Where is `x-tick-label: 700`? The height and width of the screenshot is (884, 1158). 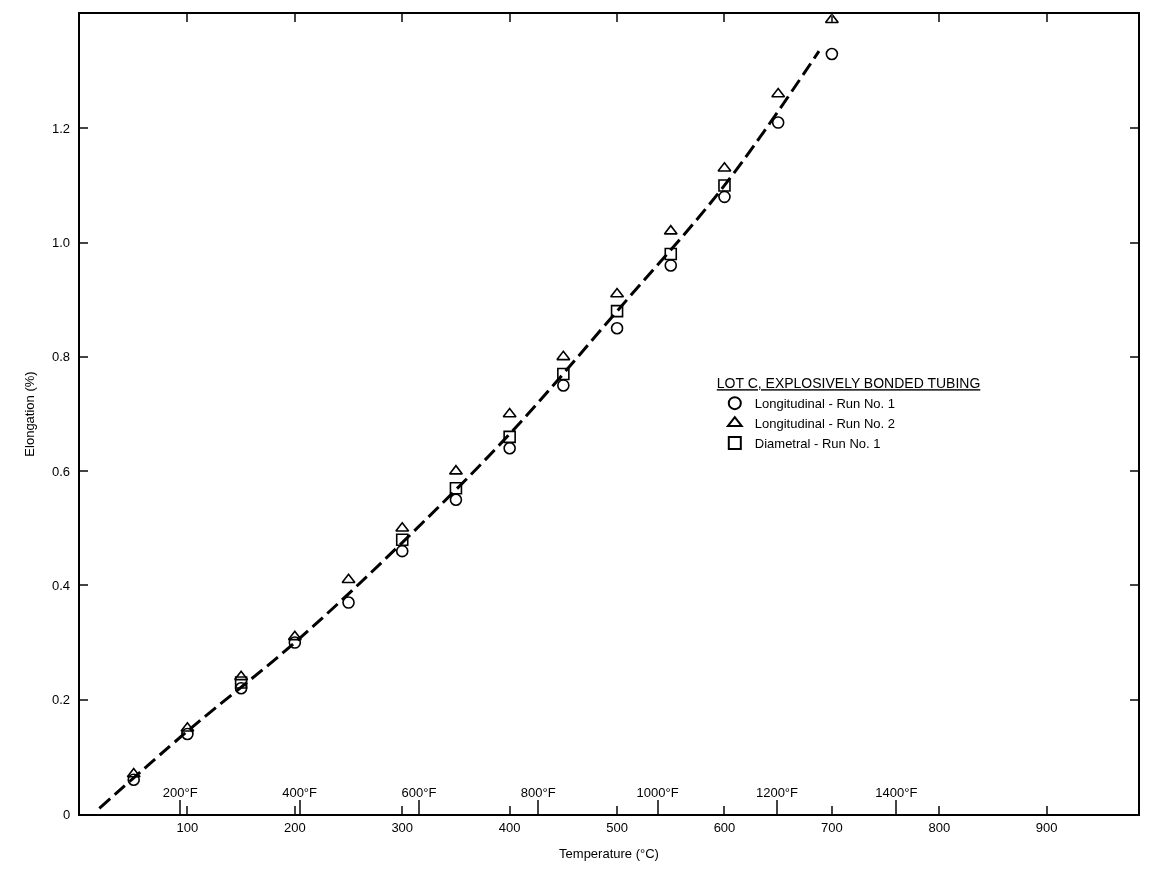 x-tick-label: 700 is located at coordinates (832, 827).